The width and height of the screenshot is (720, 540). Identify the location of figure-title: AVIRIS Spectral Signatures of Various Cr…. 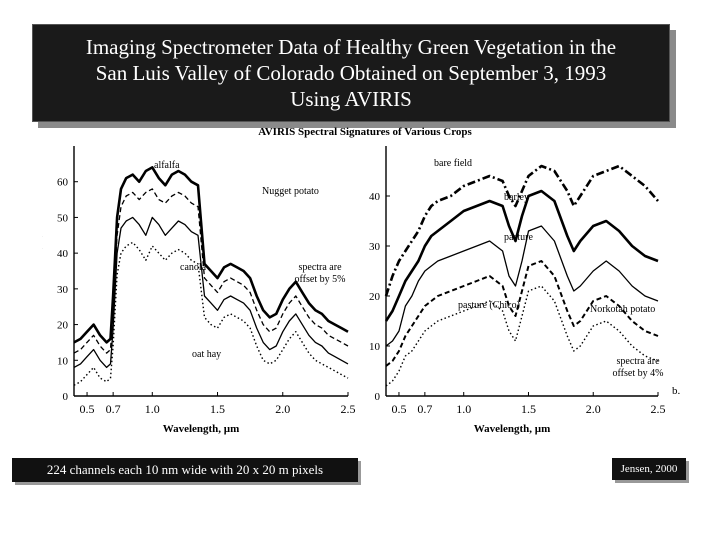
(365, 132).